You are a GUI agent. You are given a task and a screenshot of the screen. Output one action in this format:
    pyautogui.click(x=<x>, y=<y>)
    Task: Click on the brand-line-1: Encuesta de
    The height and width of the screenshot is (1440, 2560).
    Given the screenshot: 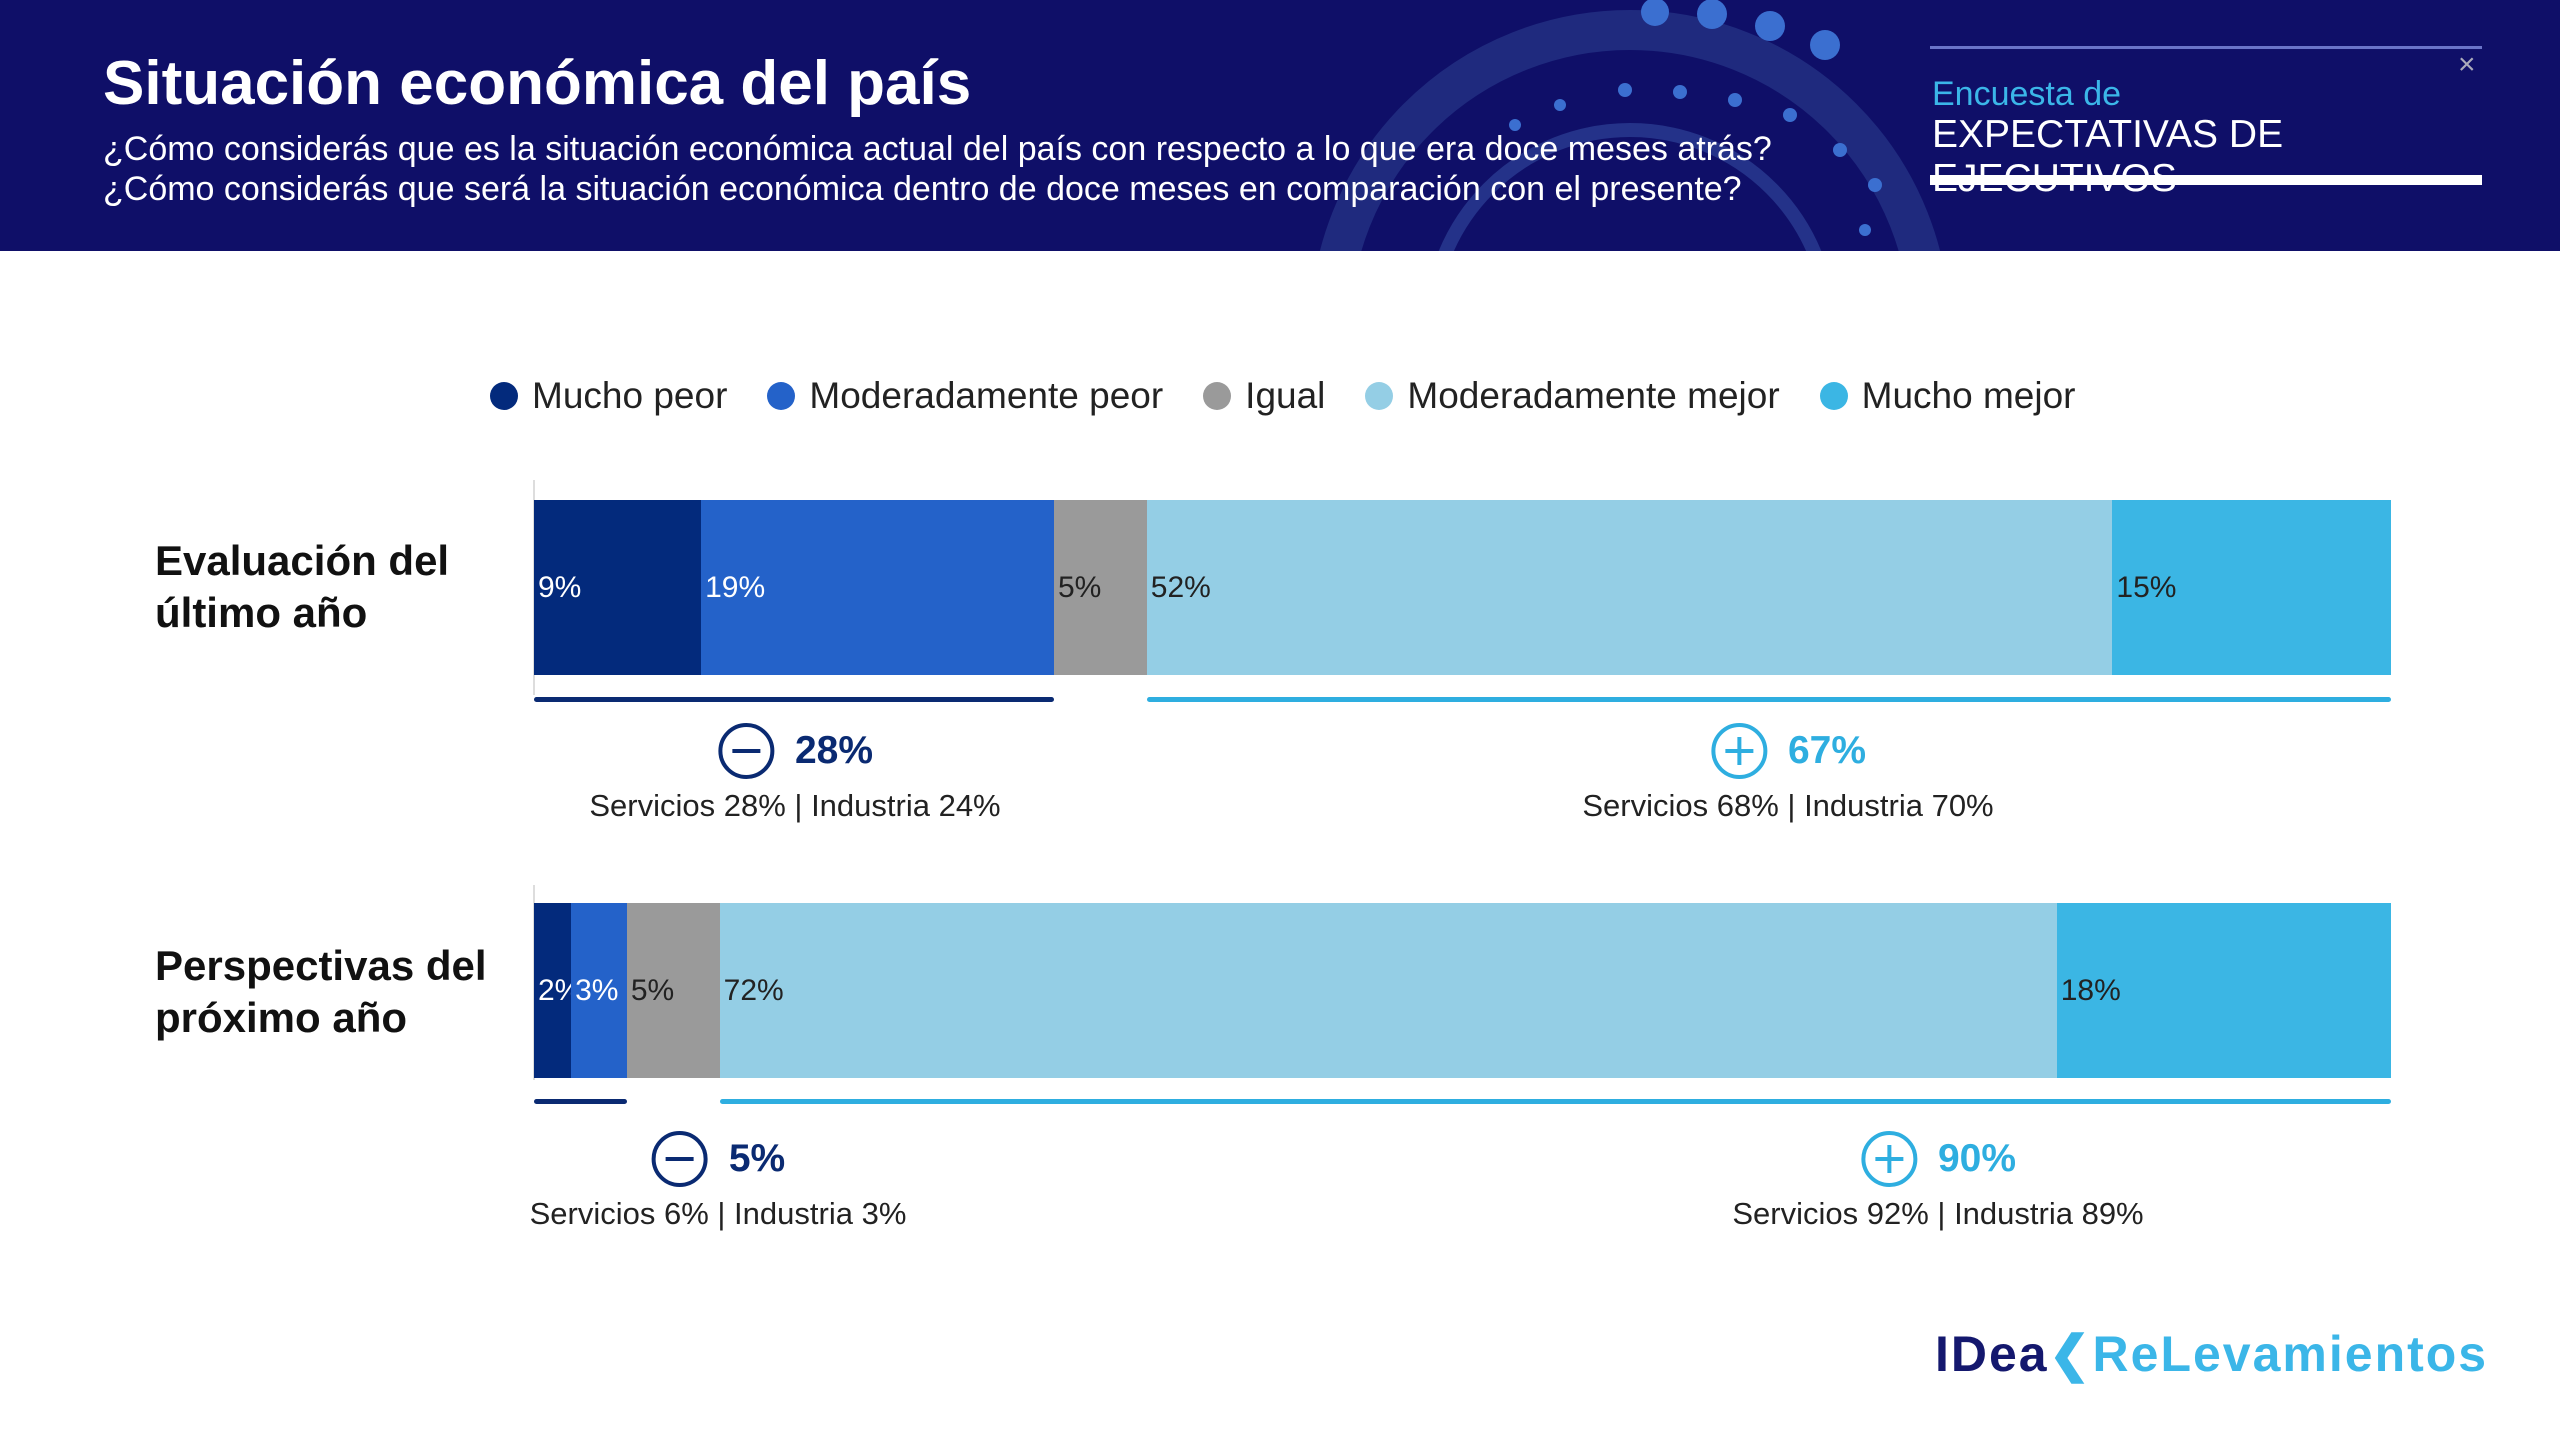 What is the action you would take?
    pyautogui.click(x=2027, y=94)
    